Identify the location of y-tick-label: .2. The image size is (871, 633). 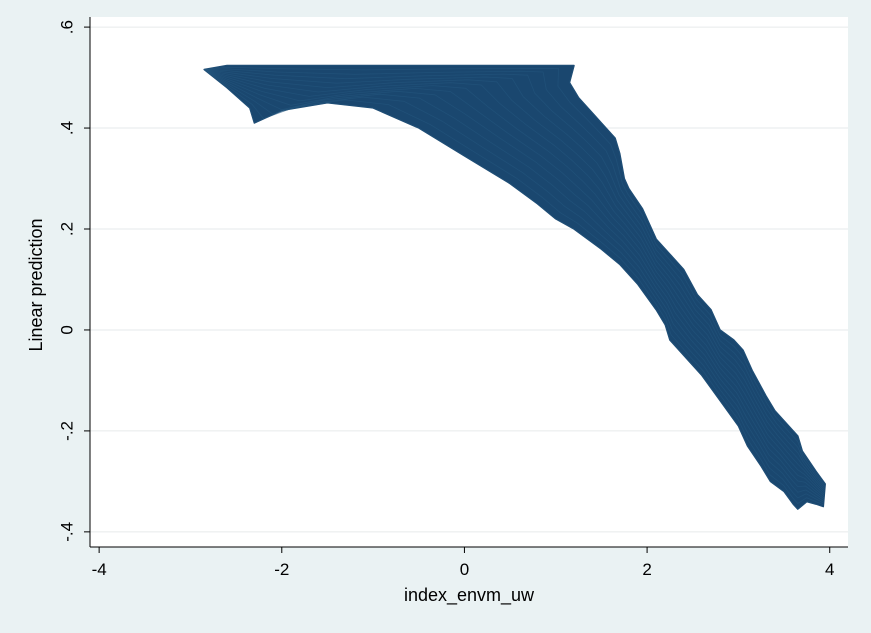
(66, 229).